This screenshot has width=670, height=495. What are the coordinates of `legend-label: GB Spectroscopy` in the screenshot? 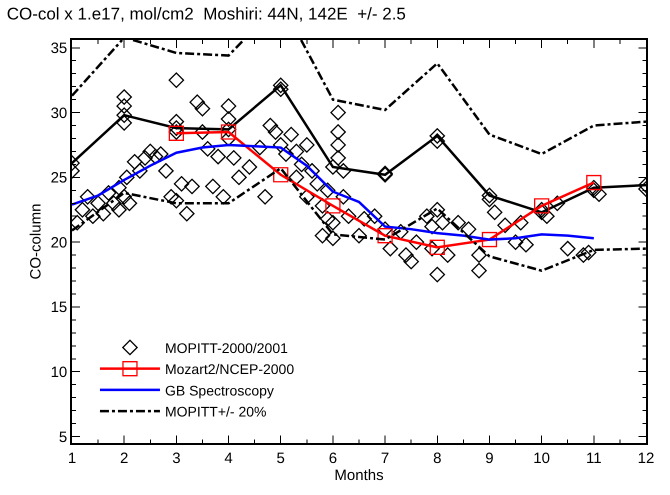 It's located at (219, 390).